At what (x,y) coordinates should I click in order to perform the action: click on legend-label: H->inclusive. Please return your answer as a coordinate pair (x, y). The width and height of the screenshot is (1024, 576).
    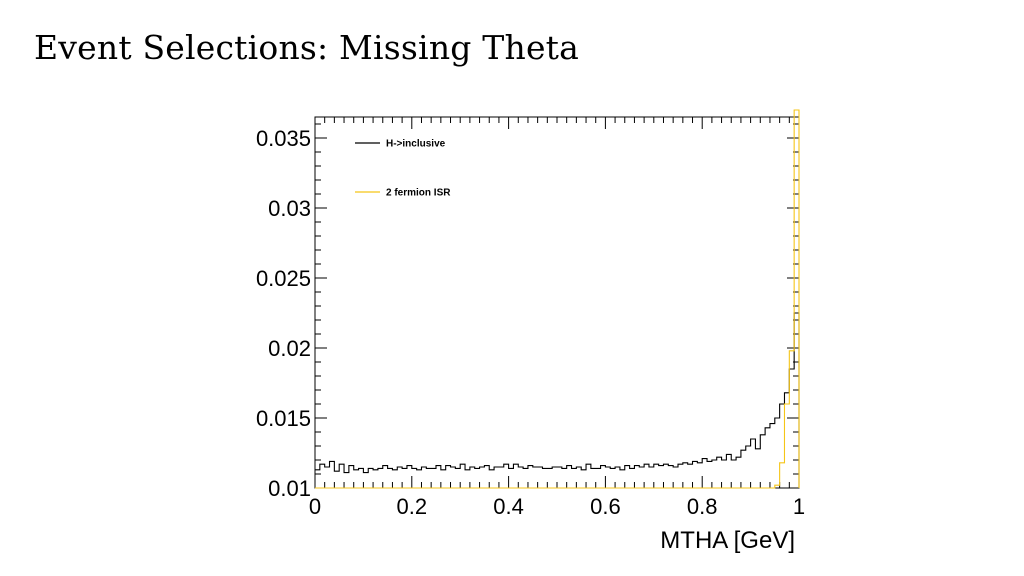
    Looking at the image, I should click on (416, 144).